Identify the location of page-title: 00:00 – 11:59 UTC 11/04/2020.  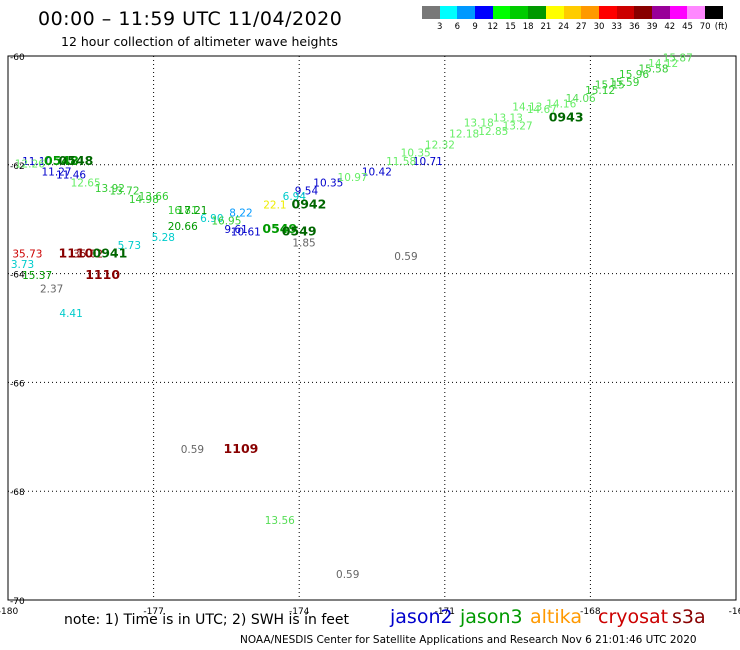
(190, 19).